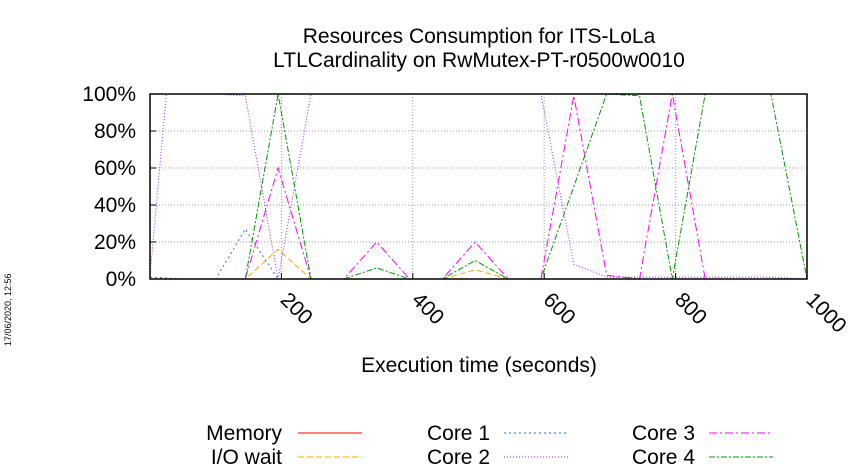 The width and height of the screenshot is (850, 475). What do you see at coordinates (121, 279) in the screenshot?
I see `y-tick-label: 0%` at bounding box center [121, 279].